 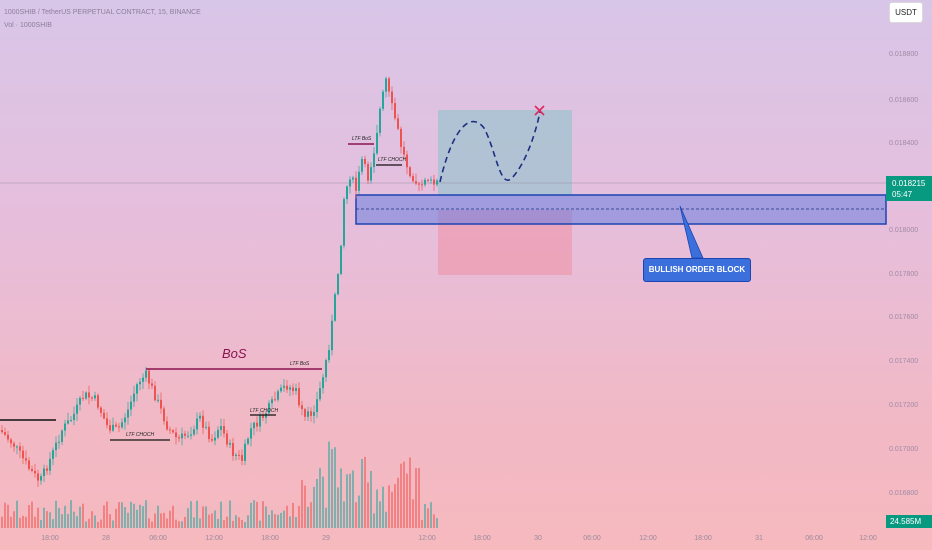 I want to click on time-tick-label: 18:00, so click(x=270, y=538).